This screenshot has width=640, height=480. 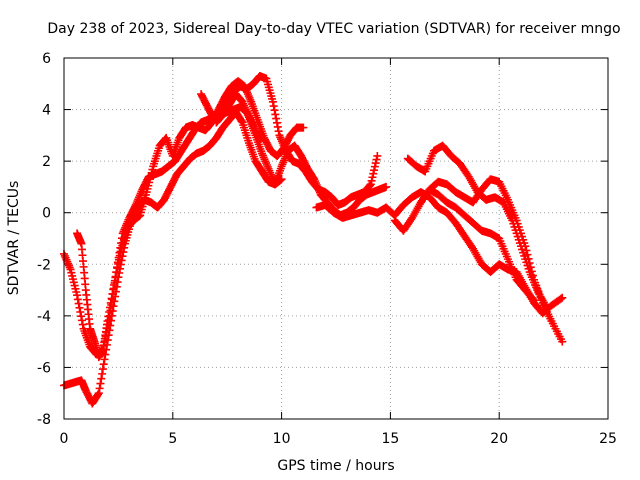 What do you see at coordinates (14, 238) in the screenshot?
I see `y-axis-label: SDTVAR / TECUs` at bounding box center [14, 238].